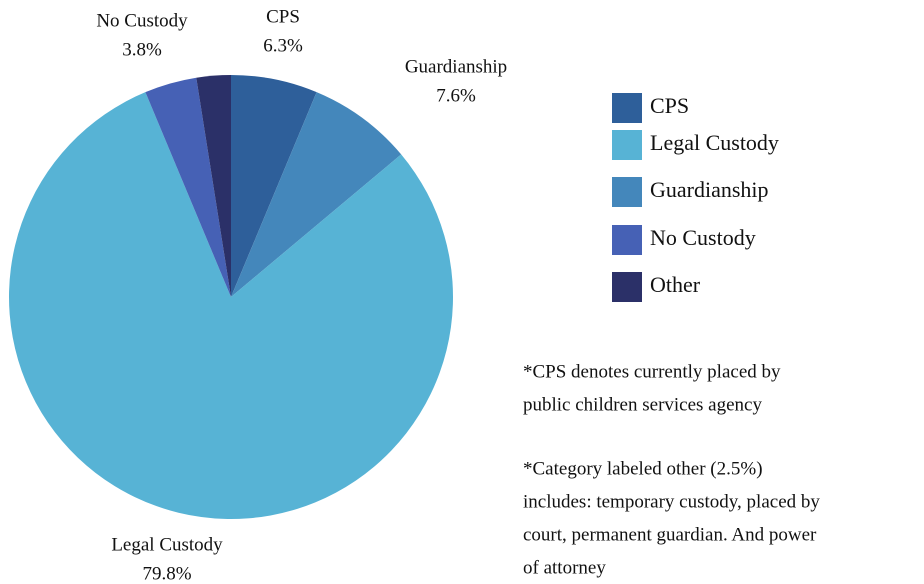  What do you see at coordinates (652, 371) in the screenshot?
I see `note-line: *CPS denotes currently placed by` at bounding box center [652, 371].